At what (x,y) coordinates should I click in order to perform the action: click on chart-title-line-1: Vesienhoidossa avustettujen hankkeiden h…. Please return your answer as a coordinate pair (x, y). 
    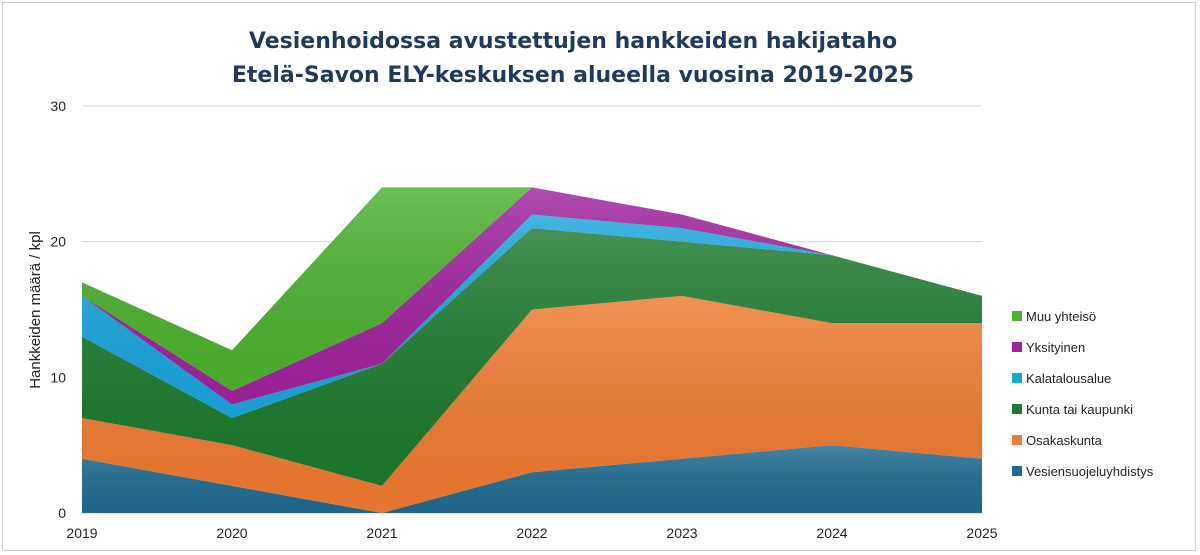
    Looking at the image, I should click on (573, 41).